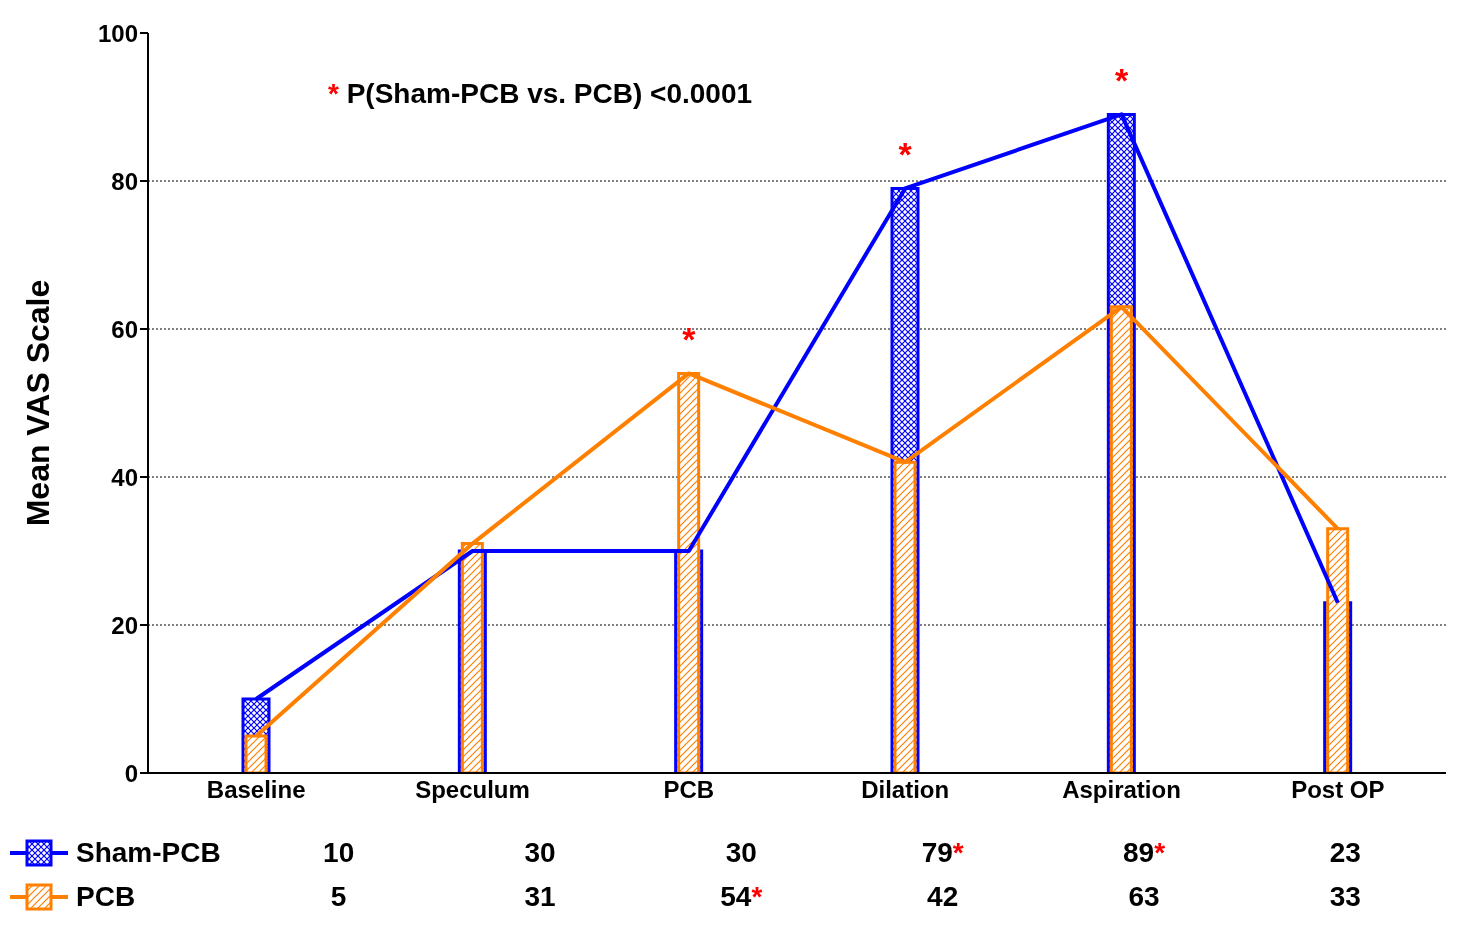 The width and height of the screenshot is (1461, 936). What do you see at coordinates (540, 897) in the screenshot?
I see `data-label: 31` at bounding box center [540, 897].